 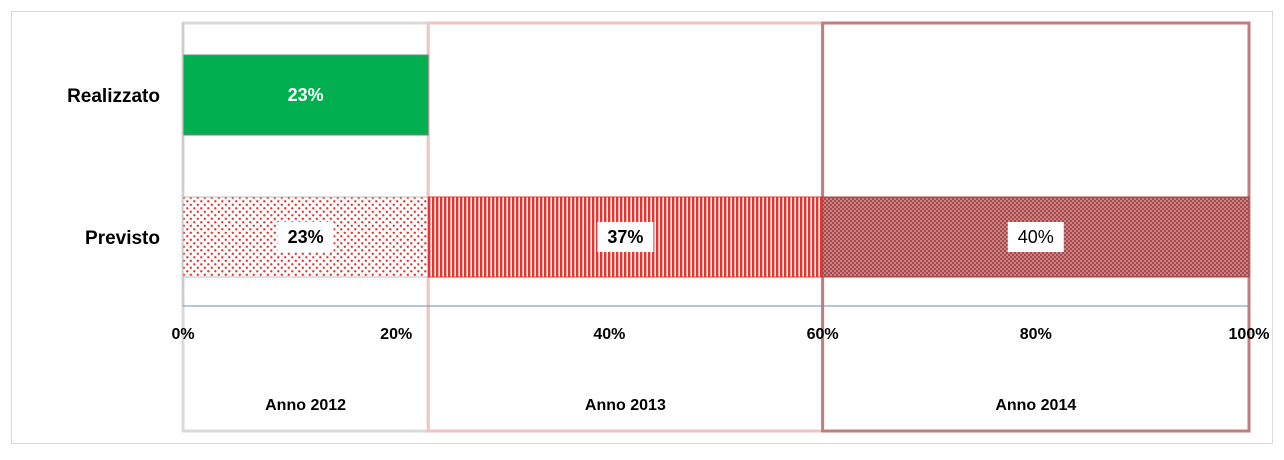 What do you see at coordinates (823, 334) in the screenshot?
I see `x-tick-label: 60%` at bounding box center [823, 334].